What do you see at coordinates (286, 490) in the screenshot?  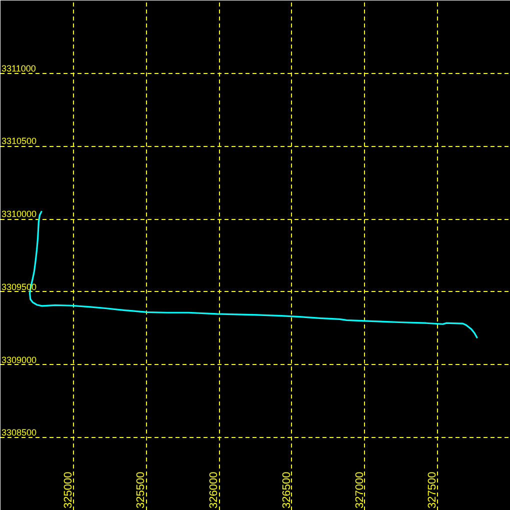 I see `x-tick-label: 326500` at bounding box center [286, 490].